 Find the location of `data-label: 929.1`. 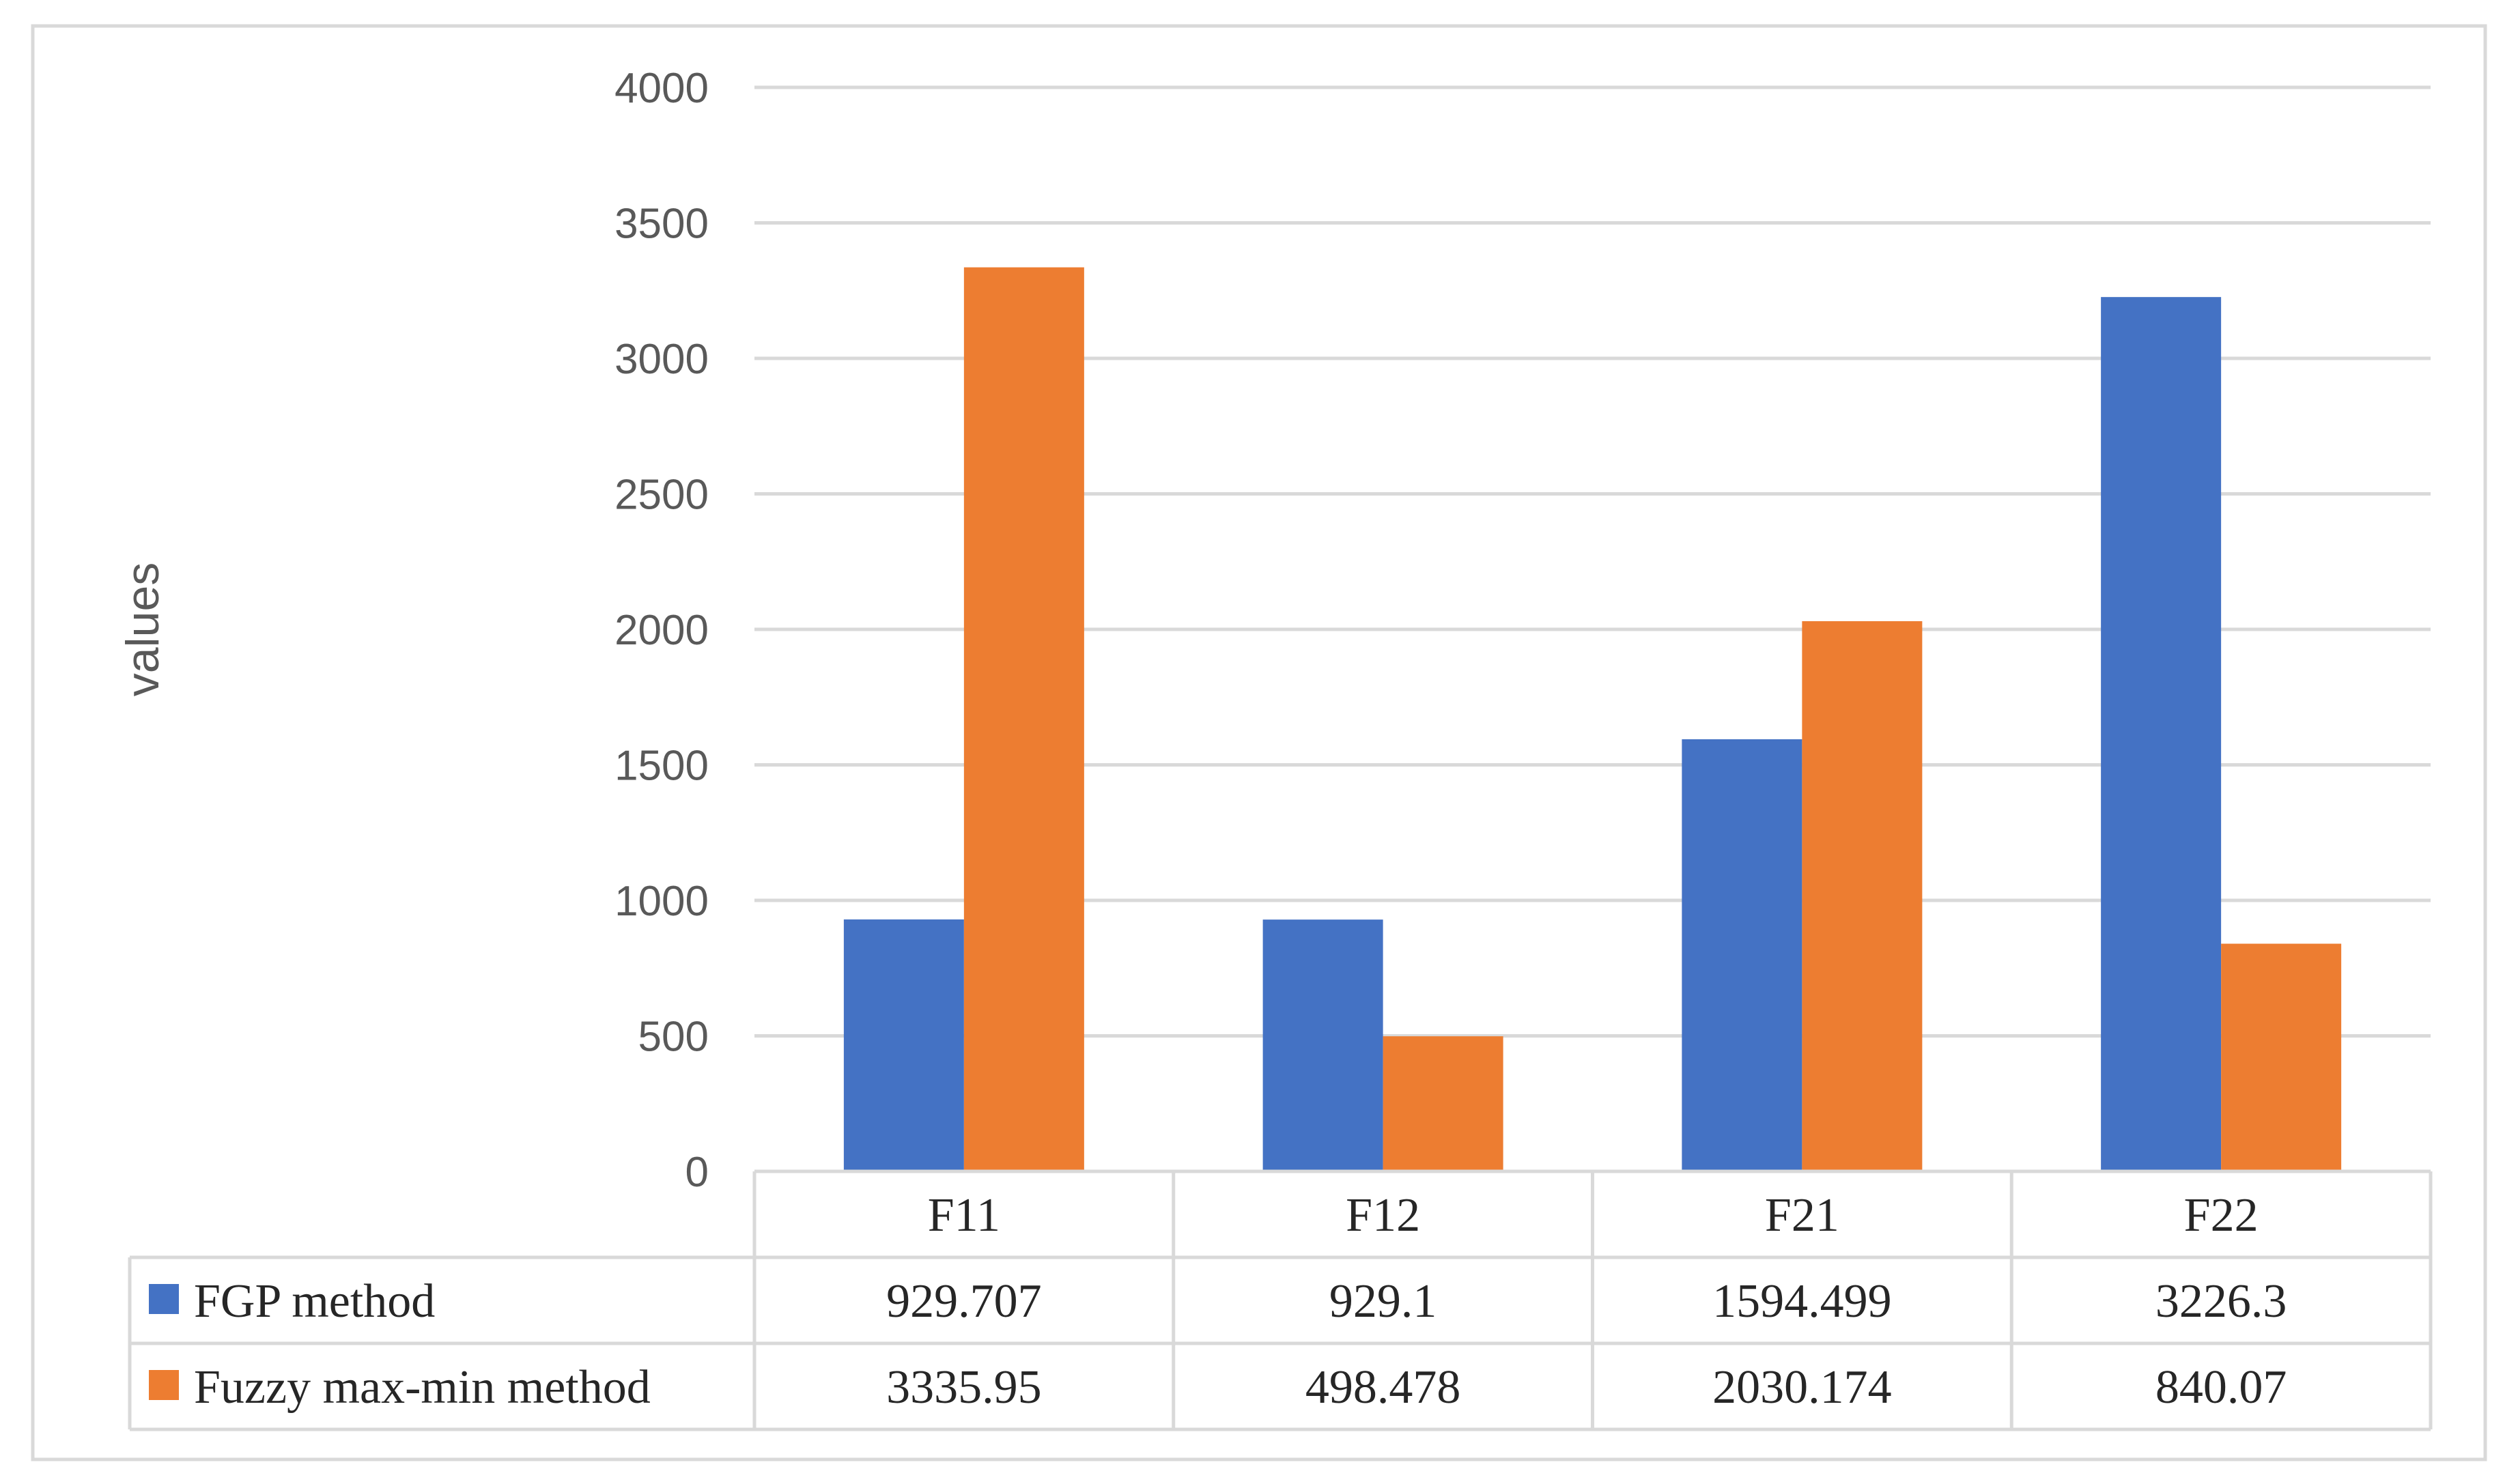

data-label: 929.1 is located at coordinates (1383, 1301).